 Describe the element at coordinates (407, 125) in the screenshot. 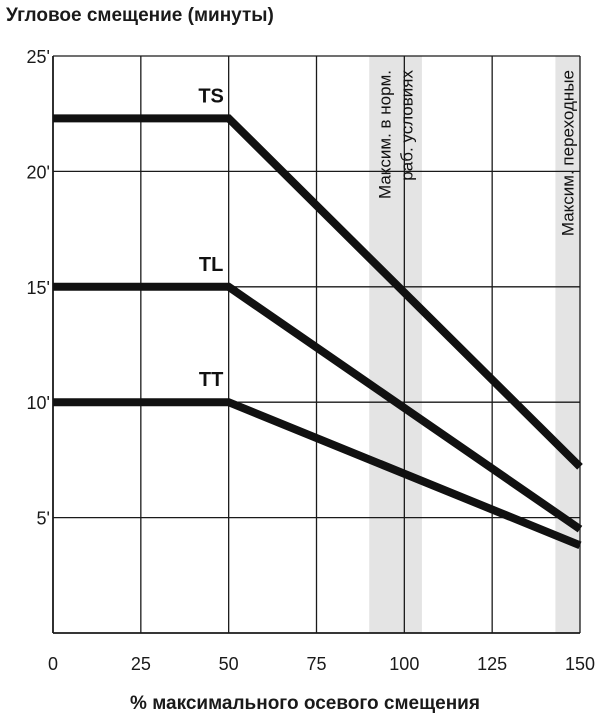

I see `band-label-0: раб. условиях` at that location.